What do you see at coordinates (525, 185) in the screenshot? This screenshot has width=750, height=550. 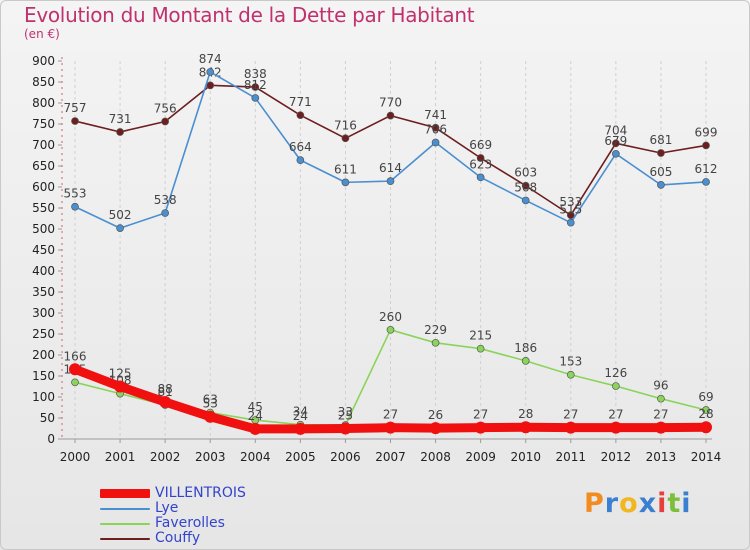 I see `data-point-couffy-2010` at bounding box center [525, 185].